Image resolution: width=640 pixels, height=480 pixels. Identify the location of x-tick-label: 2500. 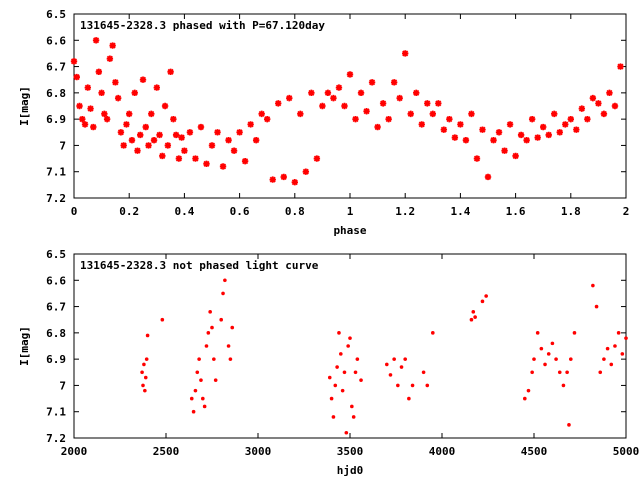
(166, 451).